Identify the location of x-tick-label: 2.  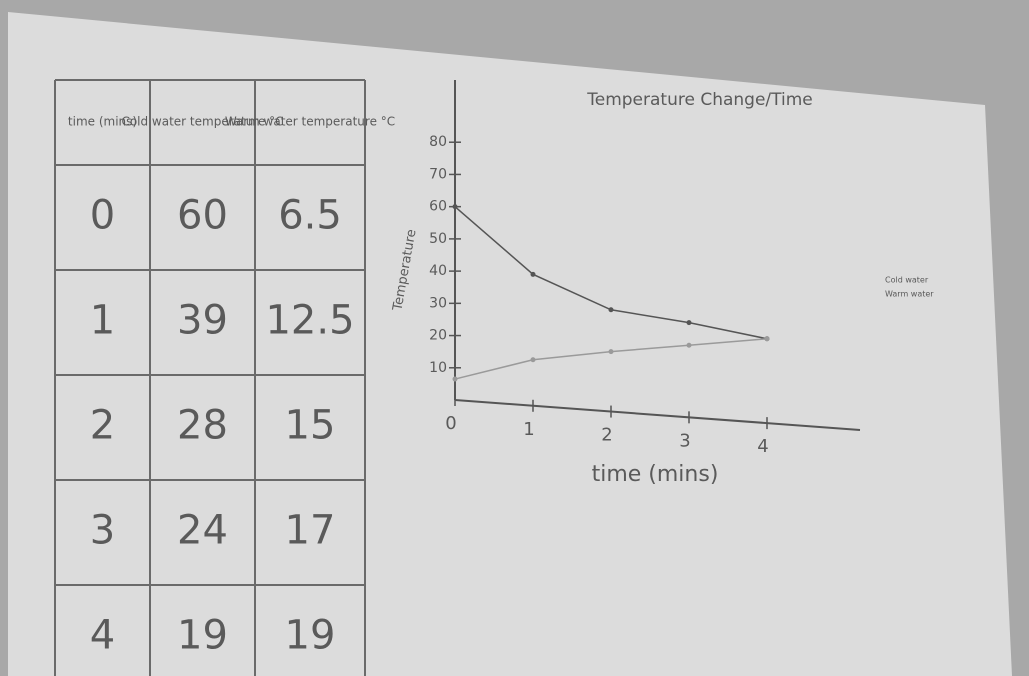
(606, 435).